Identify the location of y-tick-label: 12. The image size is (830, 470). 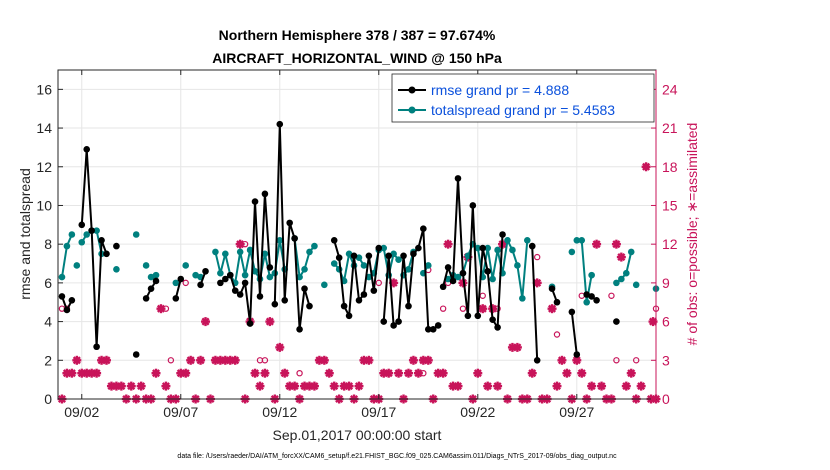
(44, 167).